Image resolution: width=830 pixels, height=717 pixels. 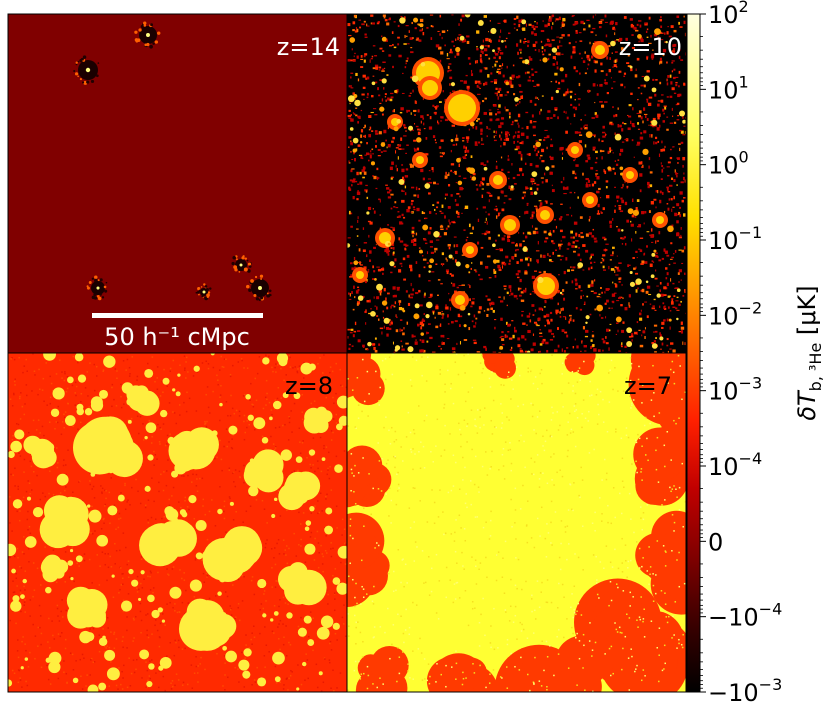 What do you see at coordinates (630, 175) in the screenshot?
I see `ionized-bubble` at bounding box center [630, 175].